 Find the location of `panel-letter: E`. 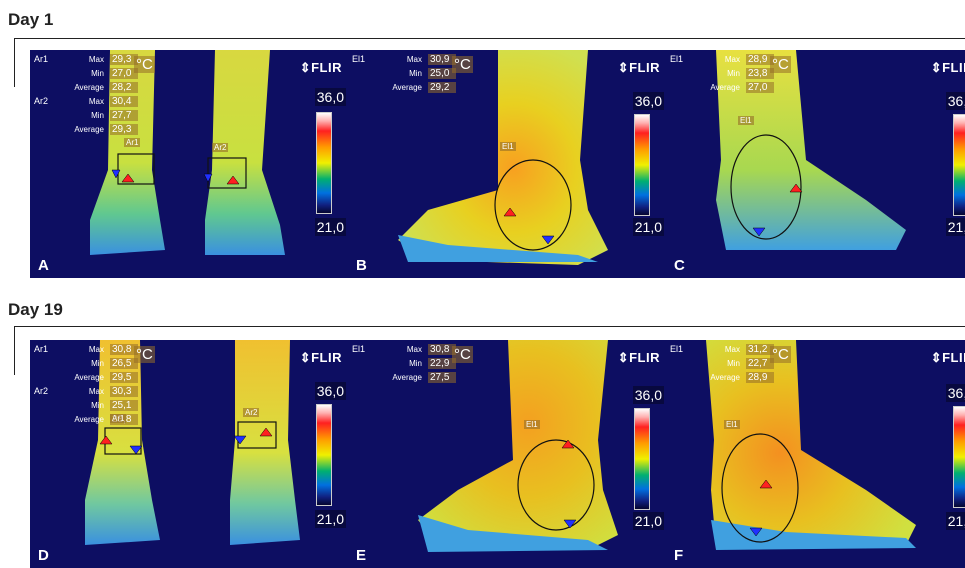

panel-letter: E is located at coordinates (361, 555).